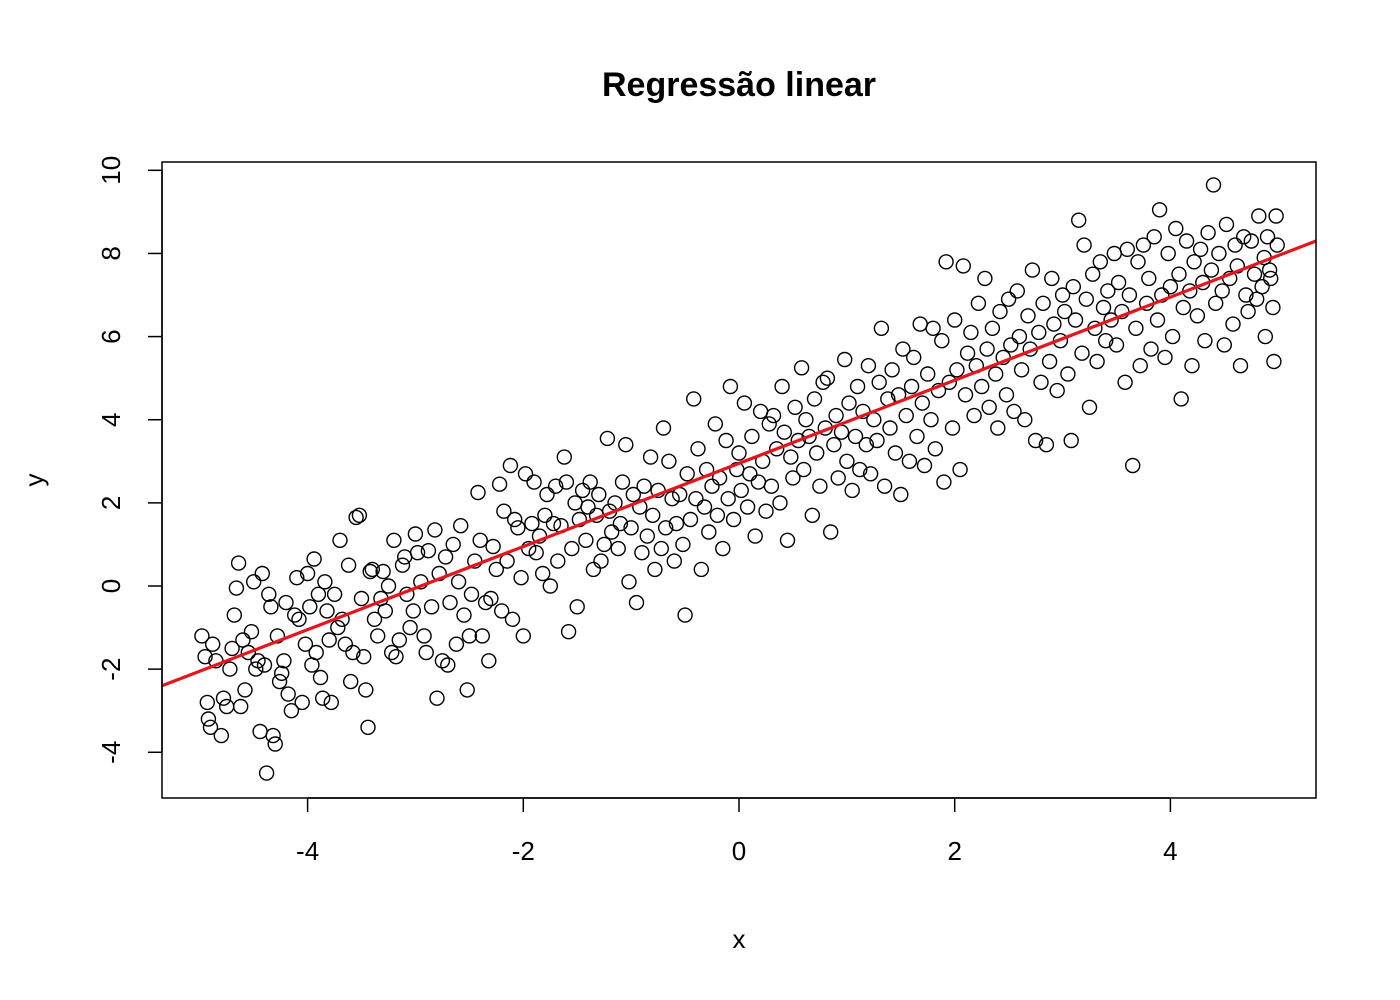 This screenshot has height=1000, width=1400. I want to click on x-tick-label: 0, so click(739, 851).